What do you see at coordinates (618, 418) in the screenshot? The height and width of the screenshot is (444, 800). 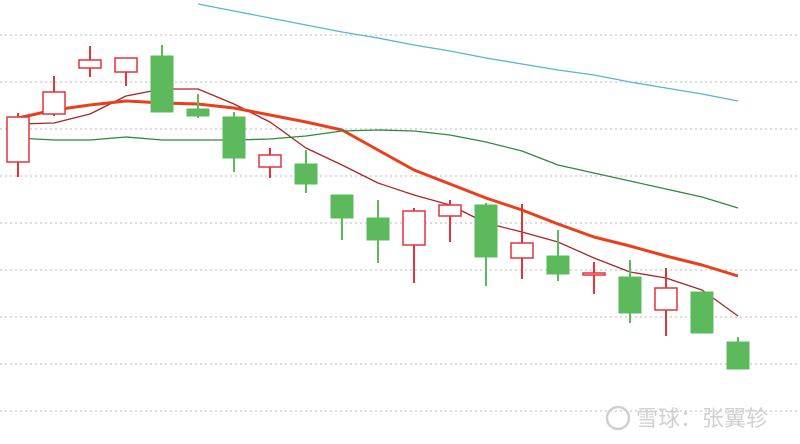 I see `watermark-logo` at bounding box center [618, 418].